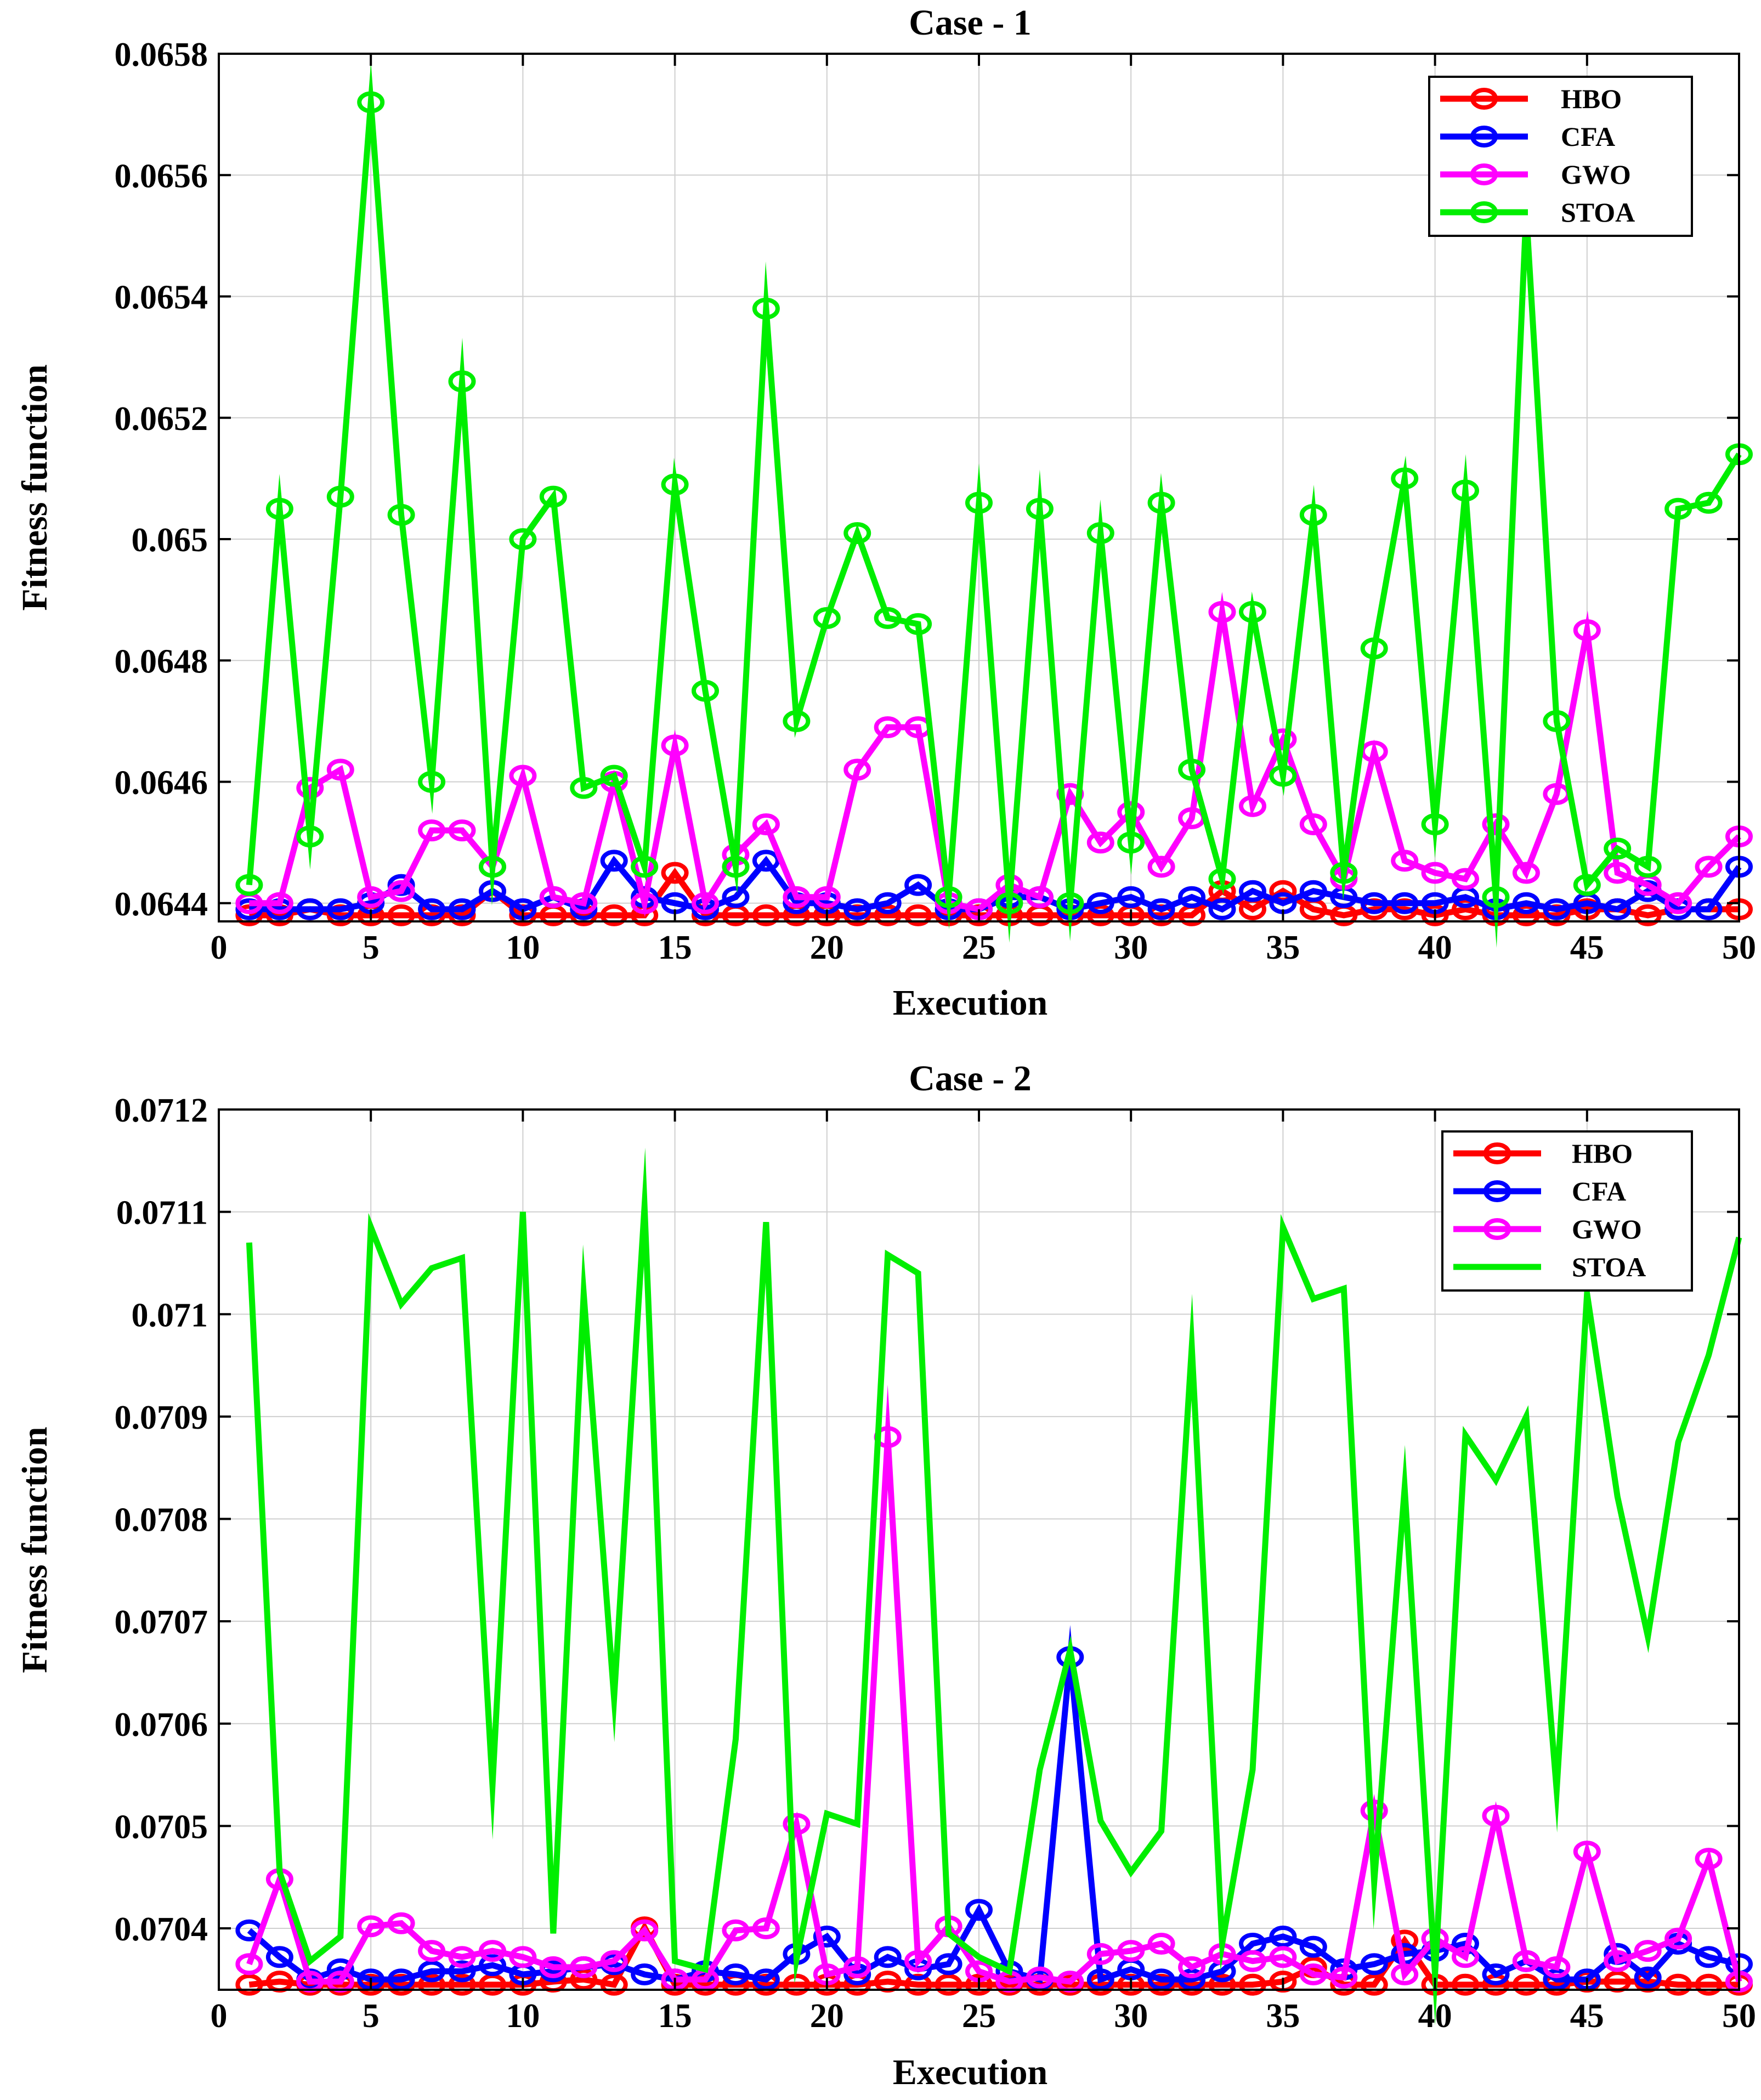 Image resolution: width=1761 pixels, height=2100 pixels. What do you see at coordinates (162, 1929) in the screenshot?
I see `chart-2-y-tick-label: 0.0704` at bounding box center [162, 1929].